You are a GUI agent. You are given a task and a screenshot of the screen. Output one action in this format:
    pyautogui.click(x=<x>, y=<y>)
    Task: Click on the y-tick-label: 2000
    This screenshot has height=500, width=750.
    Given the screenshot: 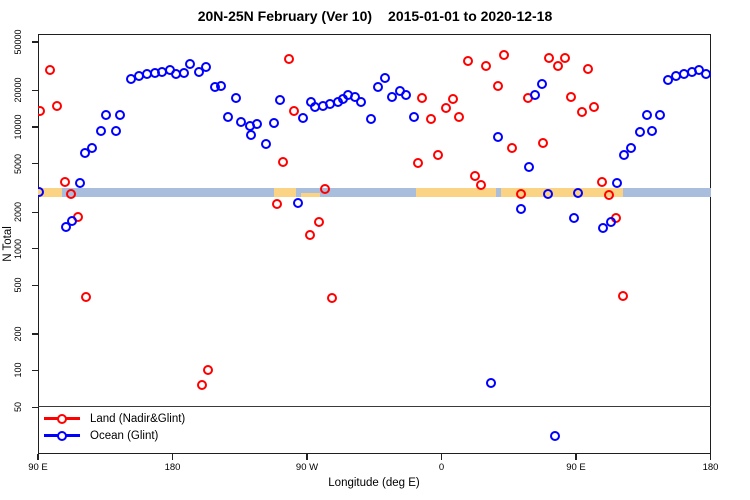 What is the action you would take?
    pyautogui.click(x=18, y=212)
    